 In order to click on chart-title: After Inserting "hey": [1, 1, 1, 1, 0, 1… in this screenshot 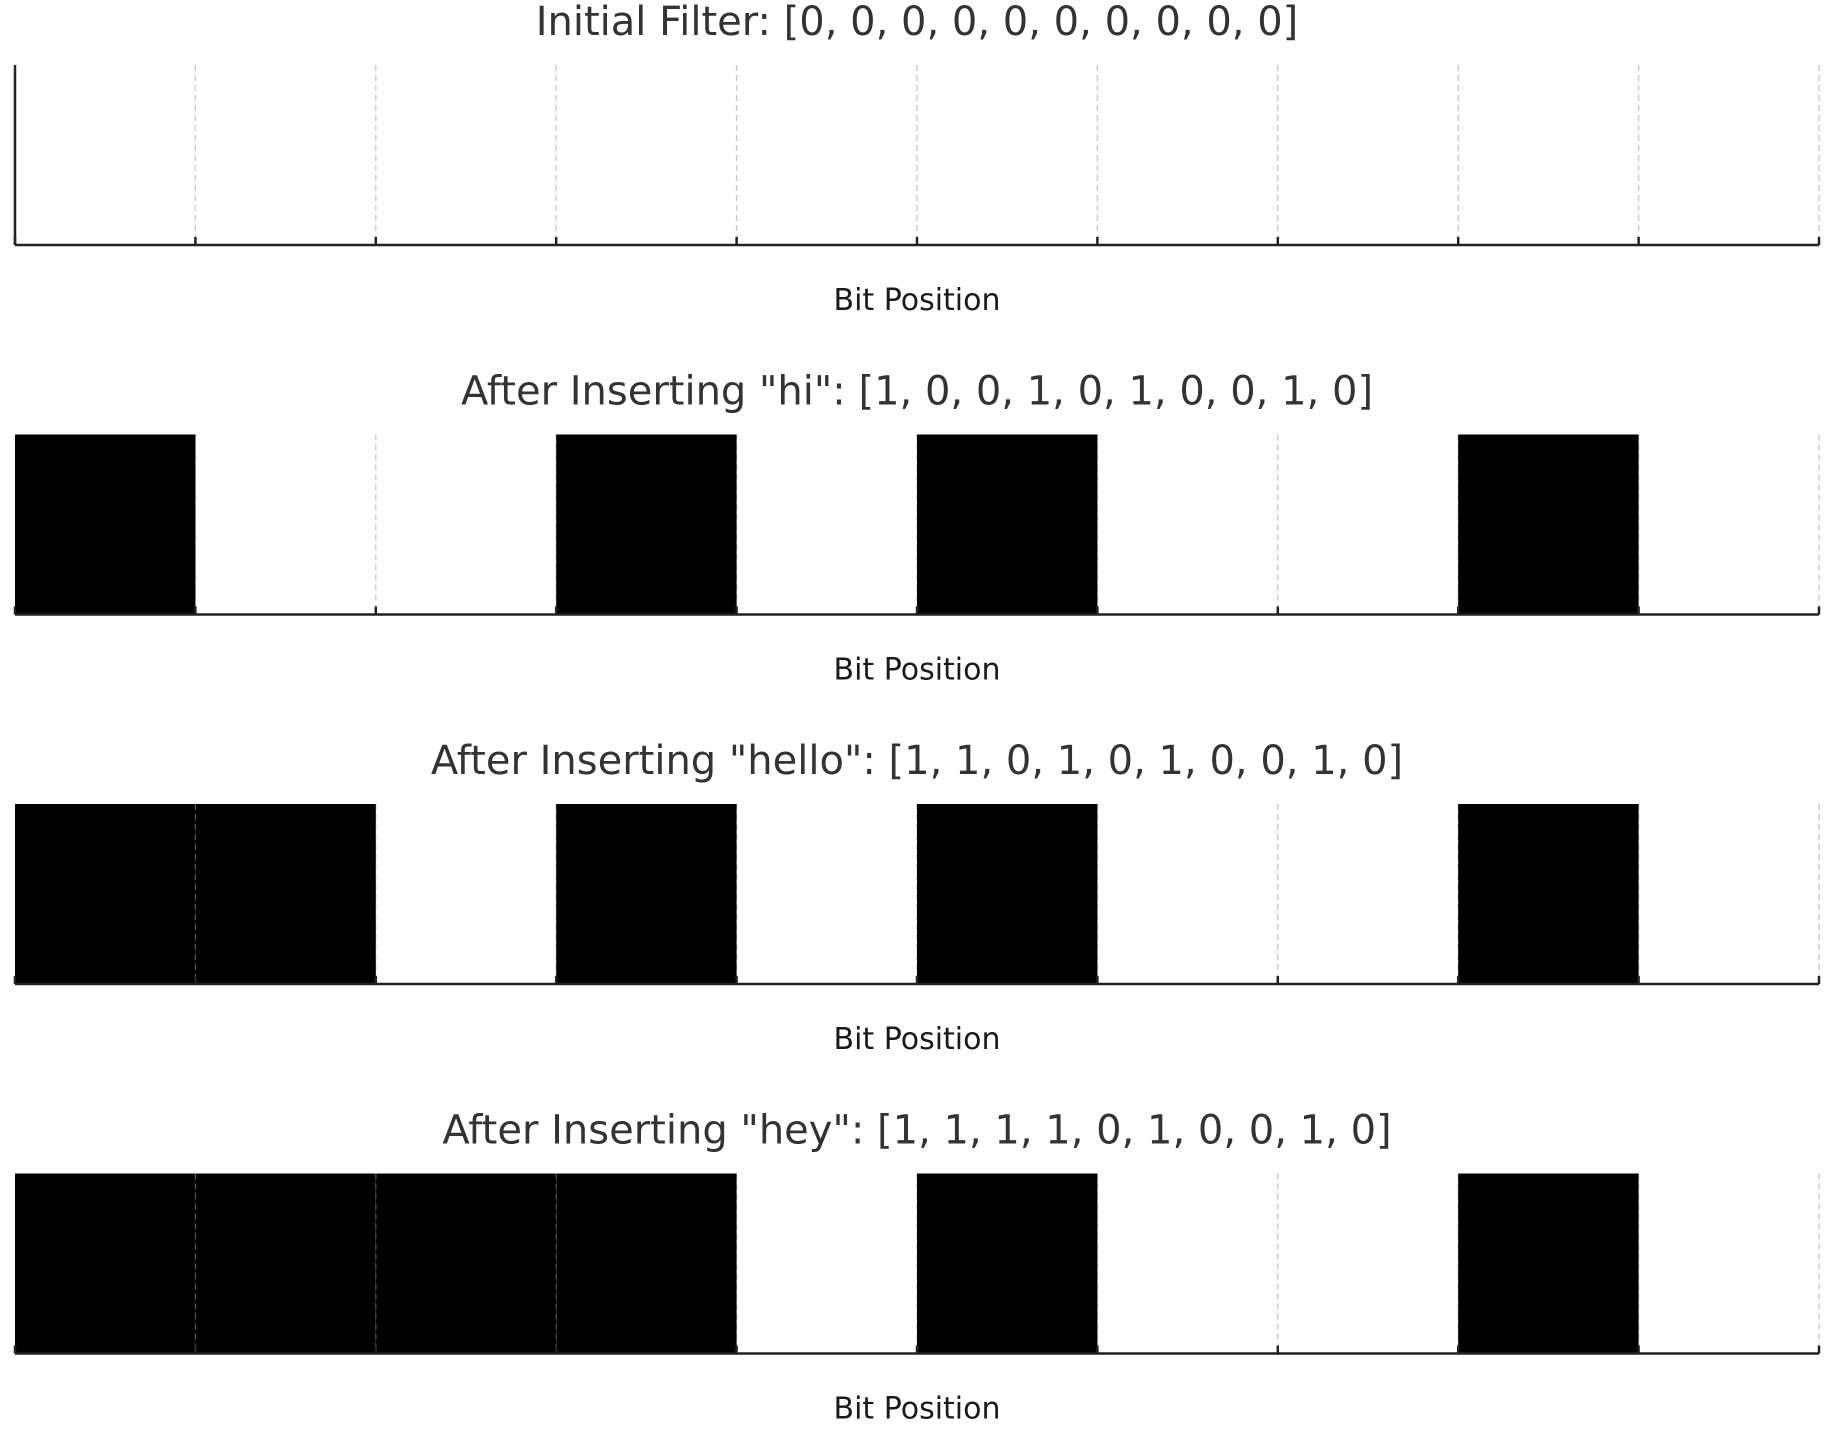, I will do `click(916, 1131)`.